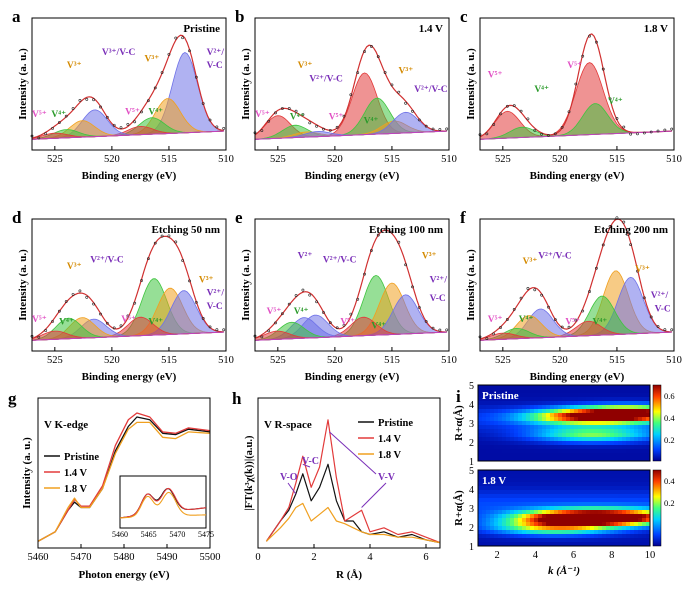 Image resolution: width=687 pixels, height=590 pixels. I want to click on y-axis-label: Intensity (a. u.), so click(471, 285).